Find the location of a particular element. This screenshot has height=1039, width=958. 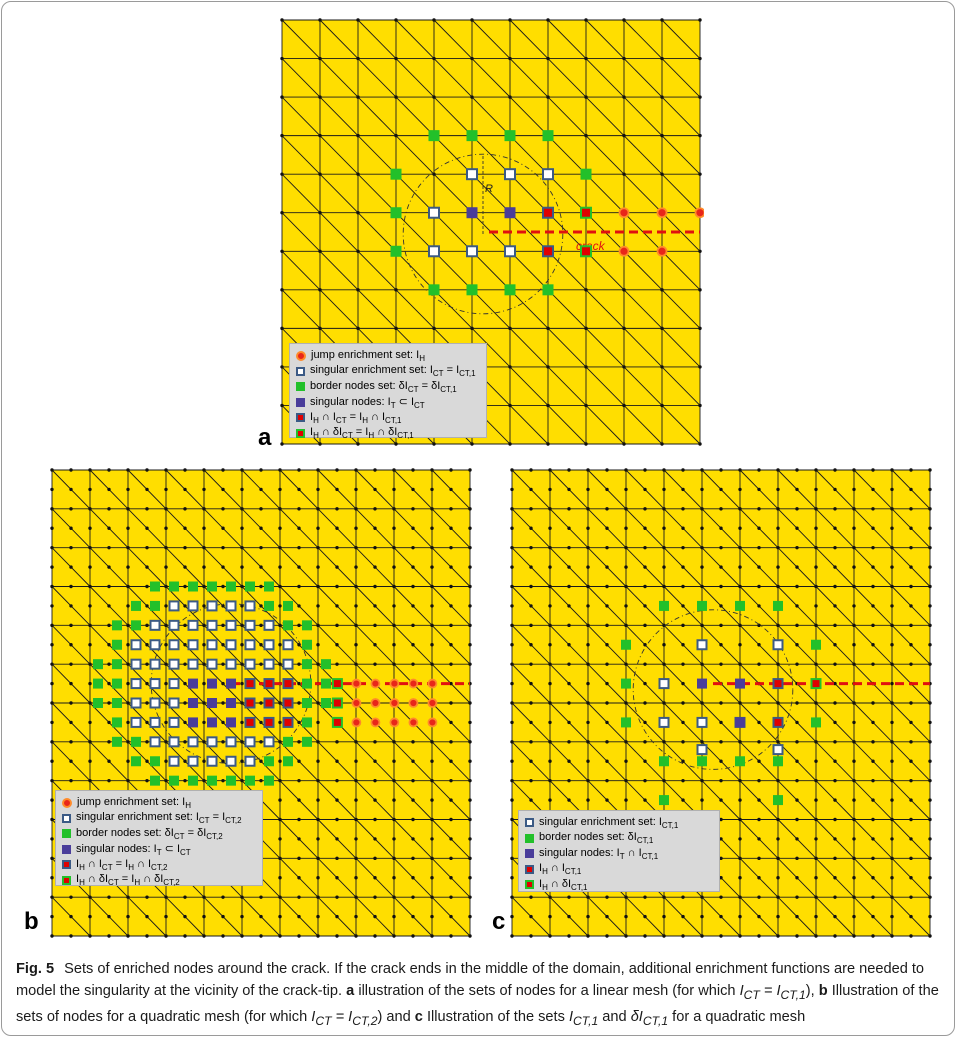

legend-c-item: IH ∩ δICT,1 is located at coordinates (619, 885).